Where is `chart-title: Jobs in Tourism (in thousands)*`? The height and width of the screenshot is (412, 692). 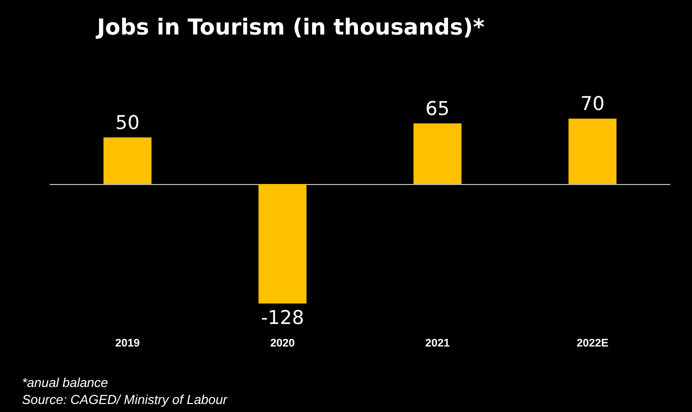 chart-title: Jobs in Tourism (in thousands)* is located at coordinates (290, 28).